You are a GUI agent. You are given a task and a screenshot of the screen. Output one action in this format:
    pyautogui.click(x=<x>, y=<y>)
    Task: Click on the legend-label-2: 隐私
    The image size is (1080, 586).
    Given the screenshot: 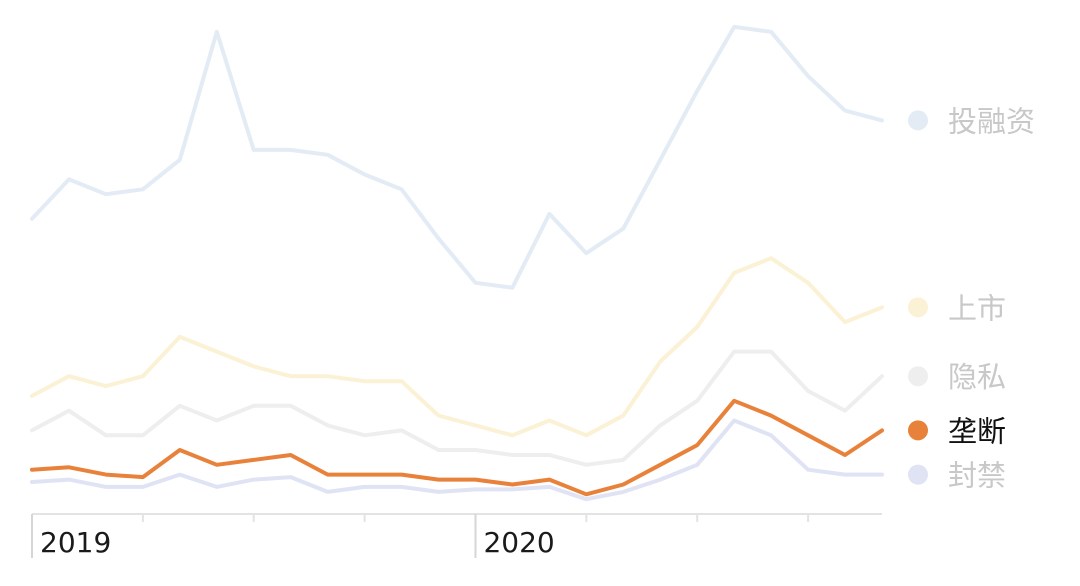 What is the action you would take?
    pyautogui.click(x=977, y=377)
    